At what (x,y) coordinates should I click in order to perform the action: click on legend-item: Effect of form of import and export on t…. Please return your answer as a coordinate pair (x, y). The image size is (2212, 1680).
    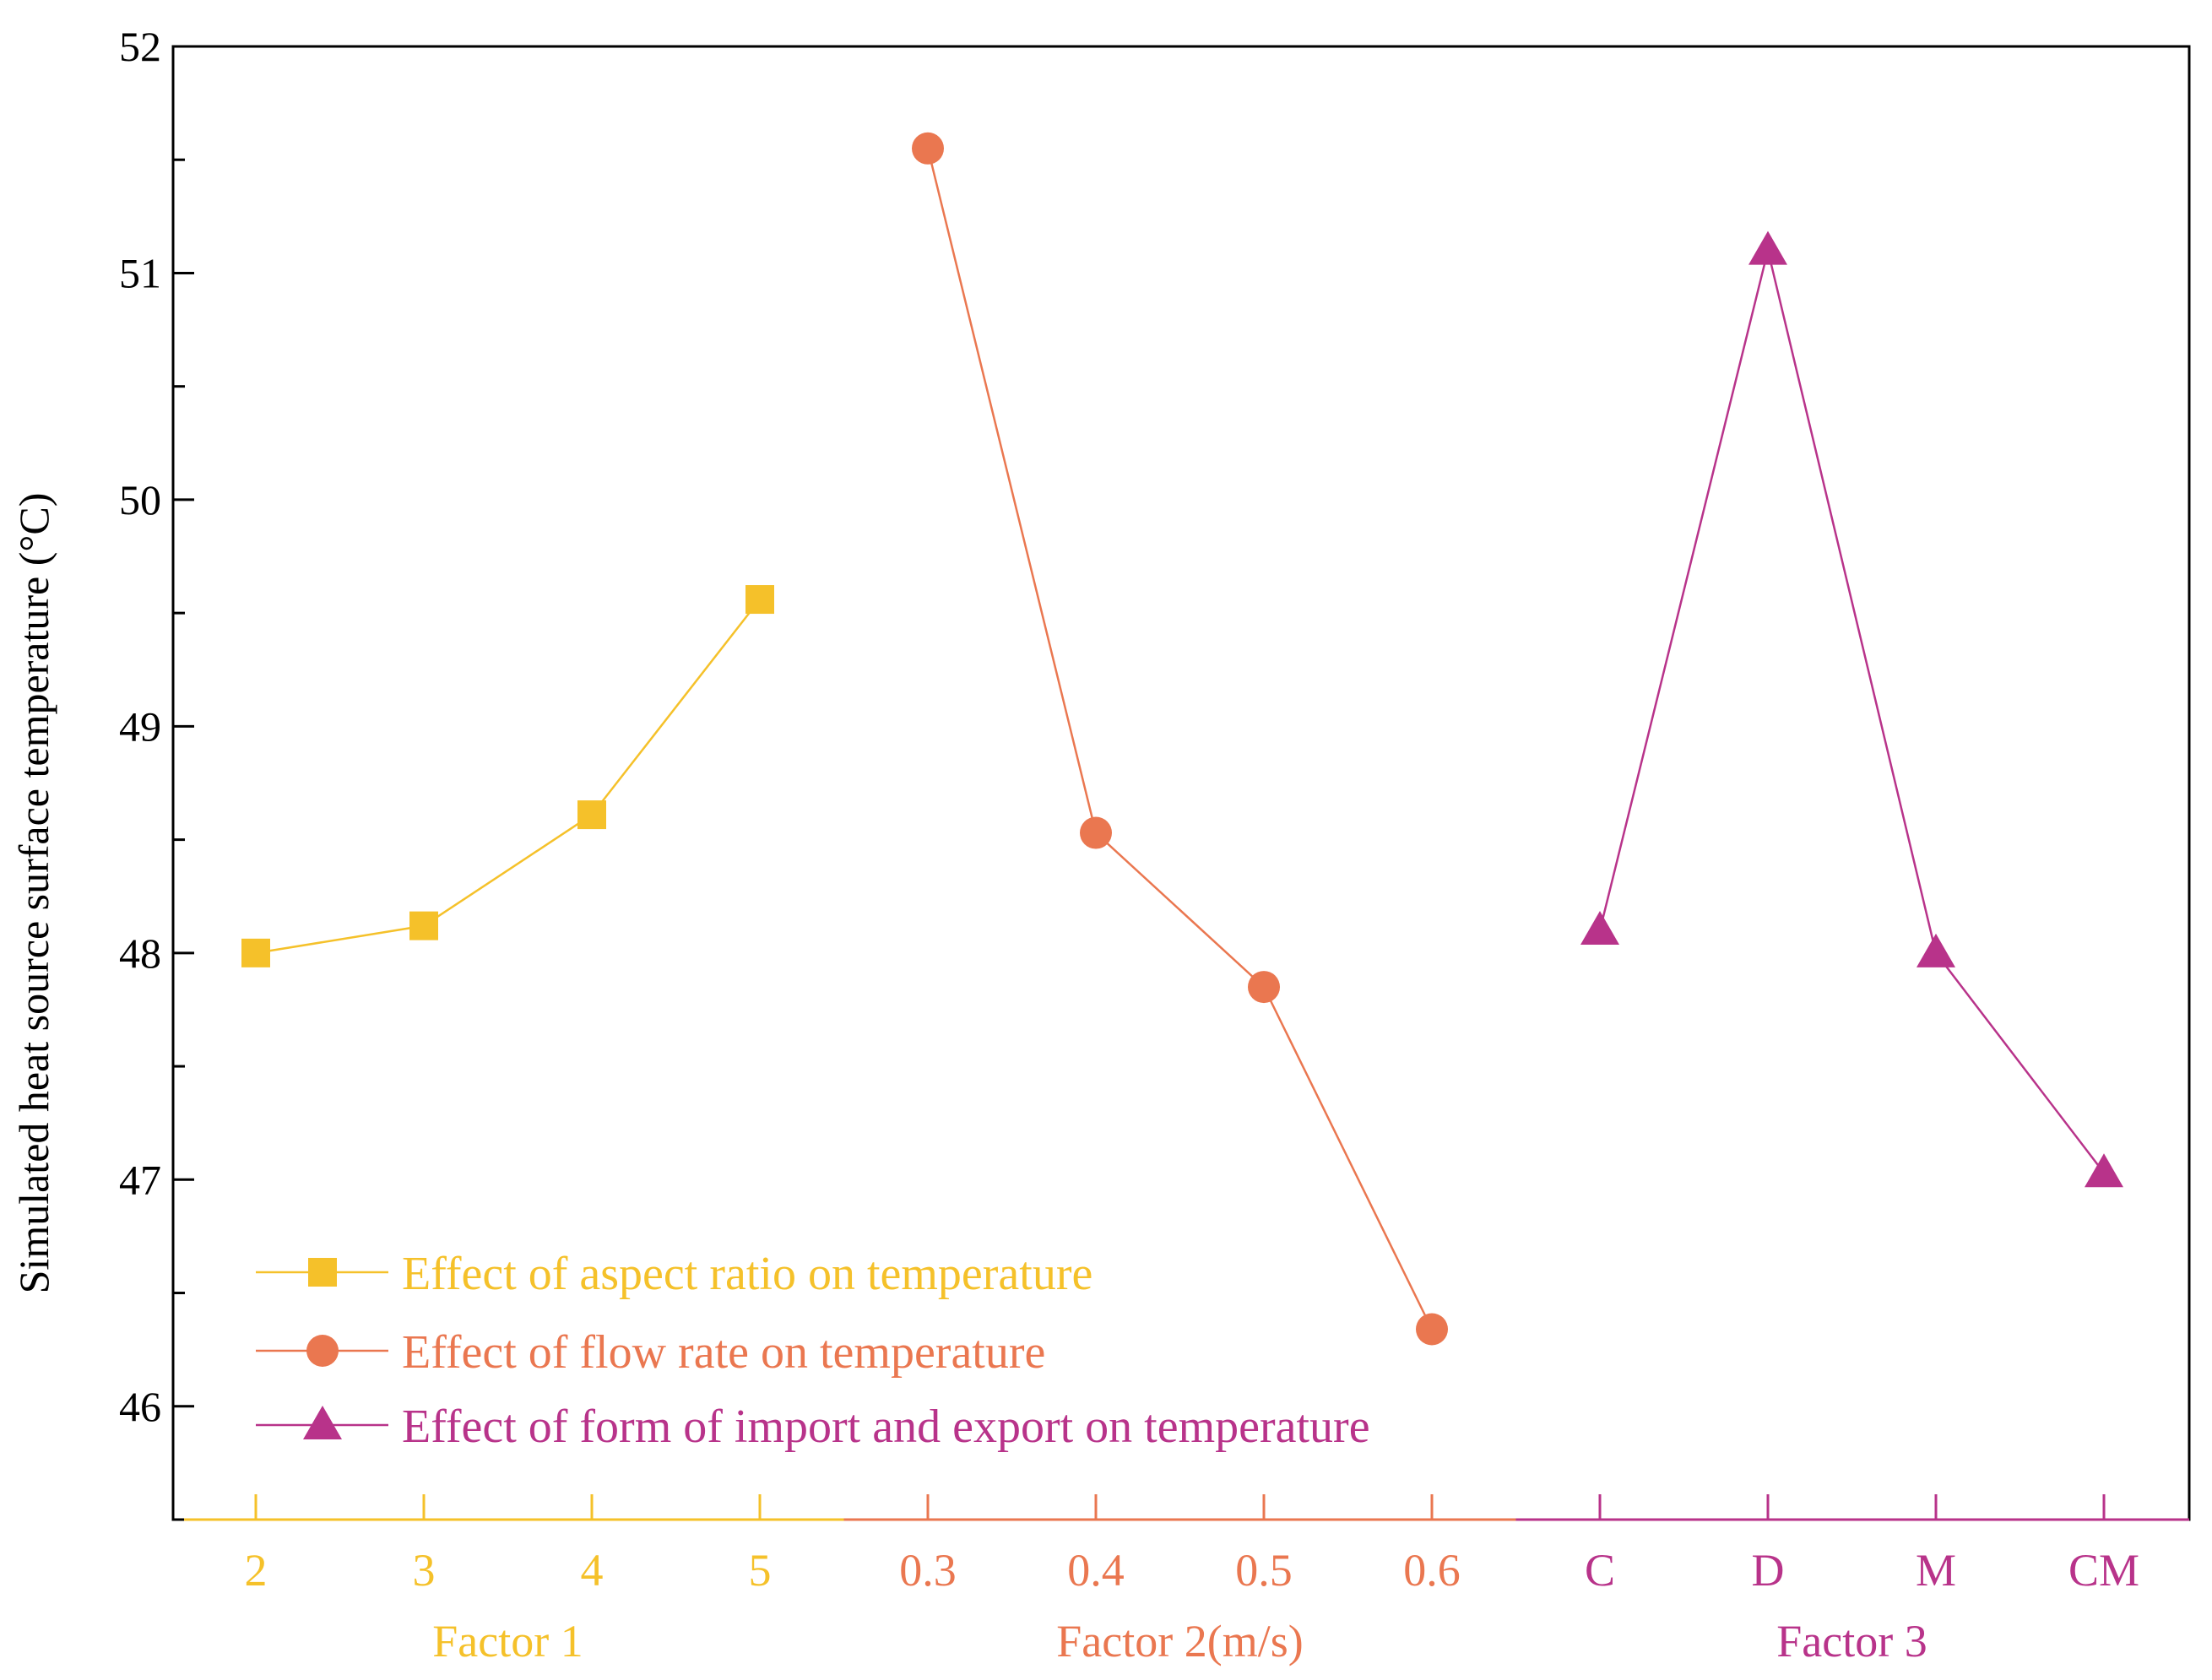
    Looking at the image, I should click on (813, 1427).